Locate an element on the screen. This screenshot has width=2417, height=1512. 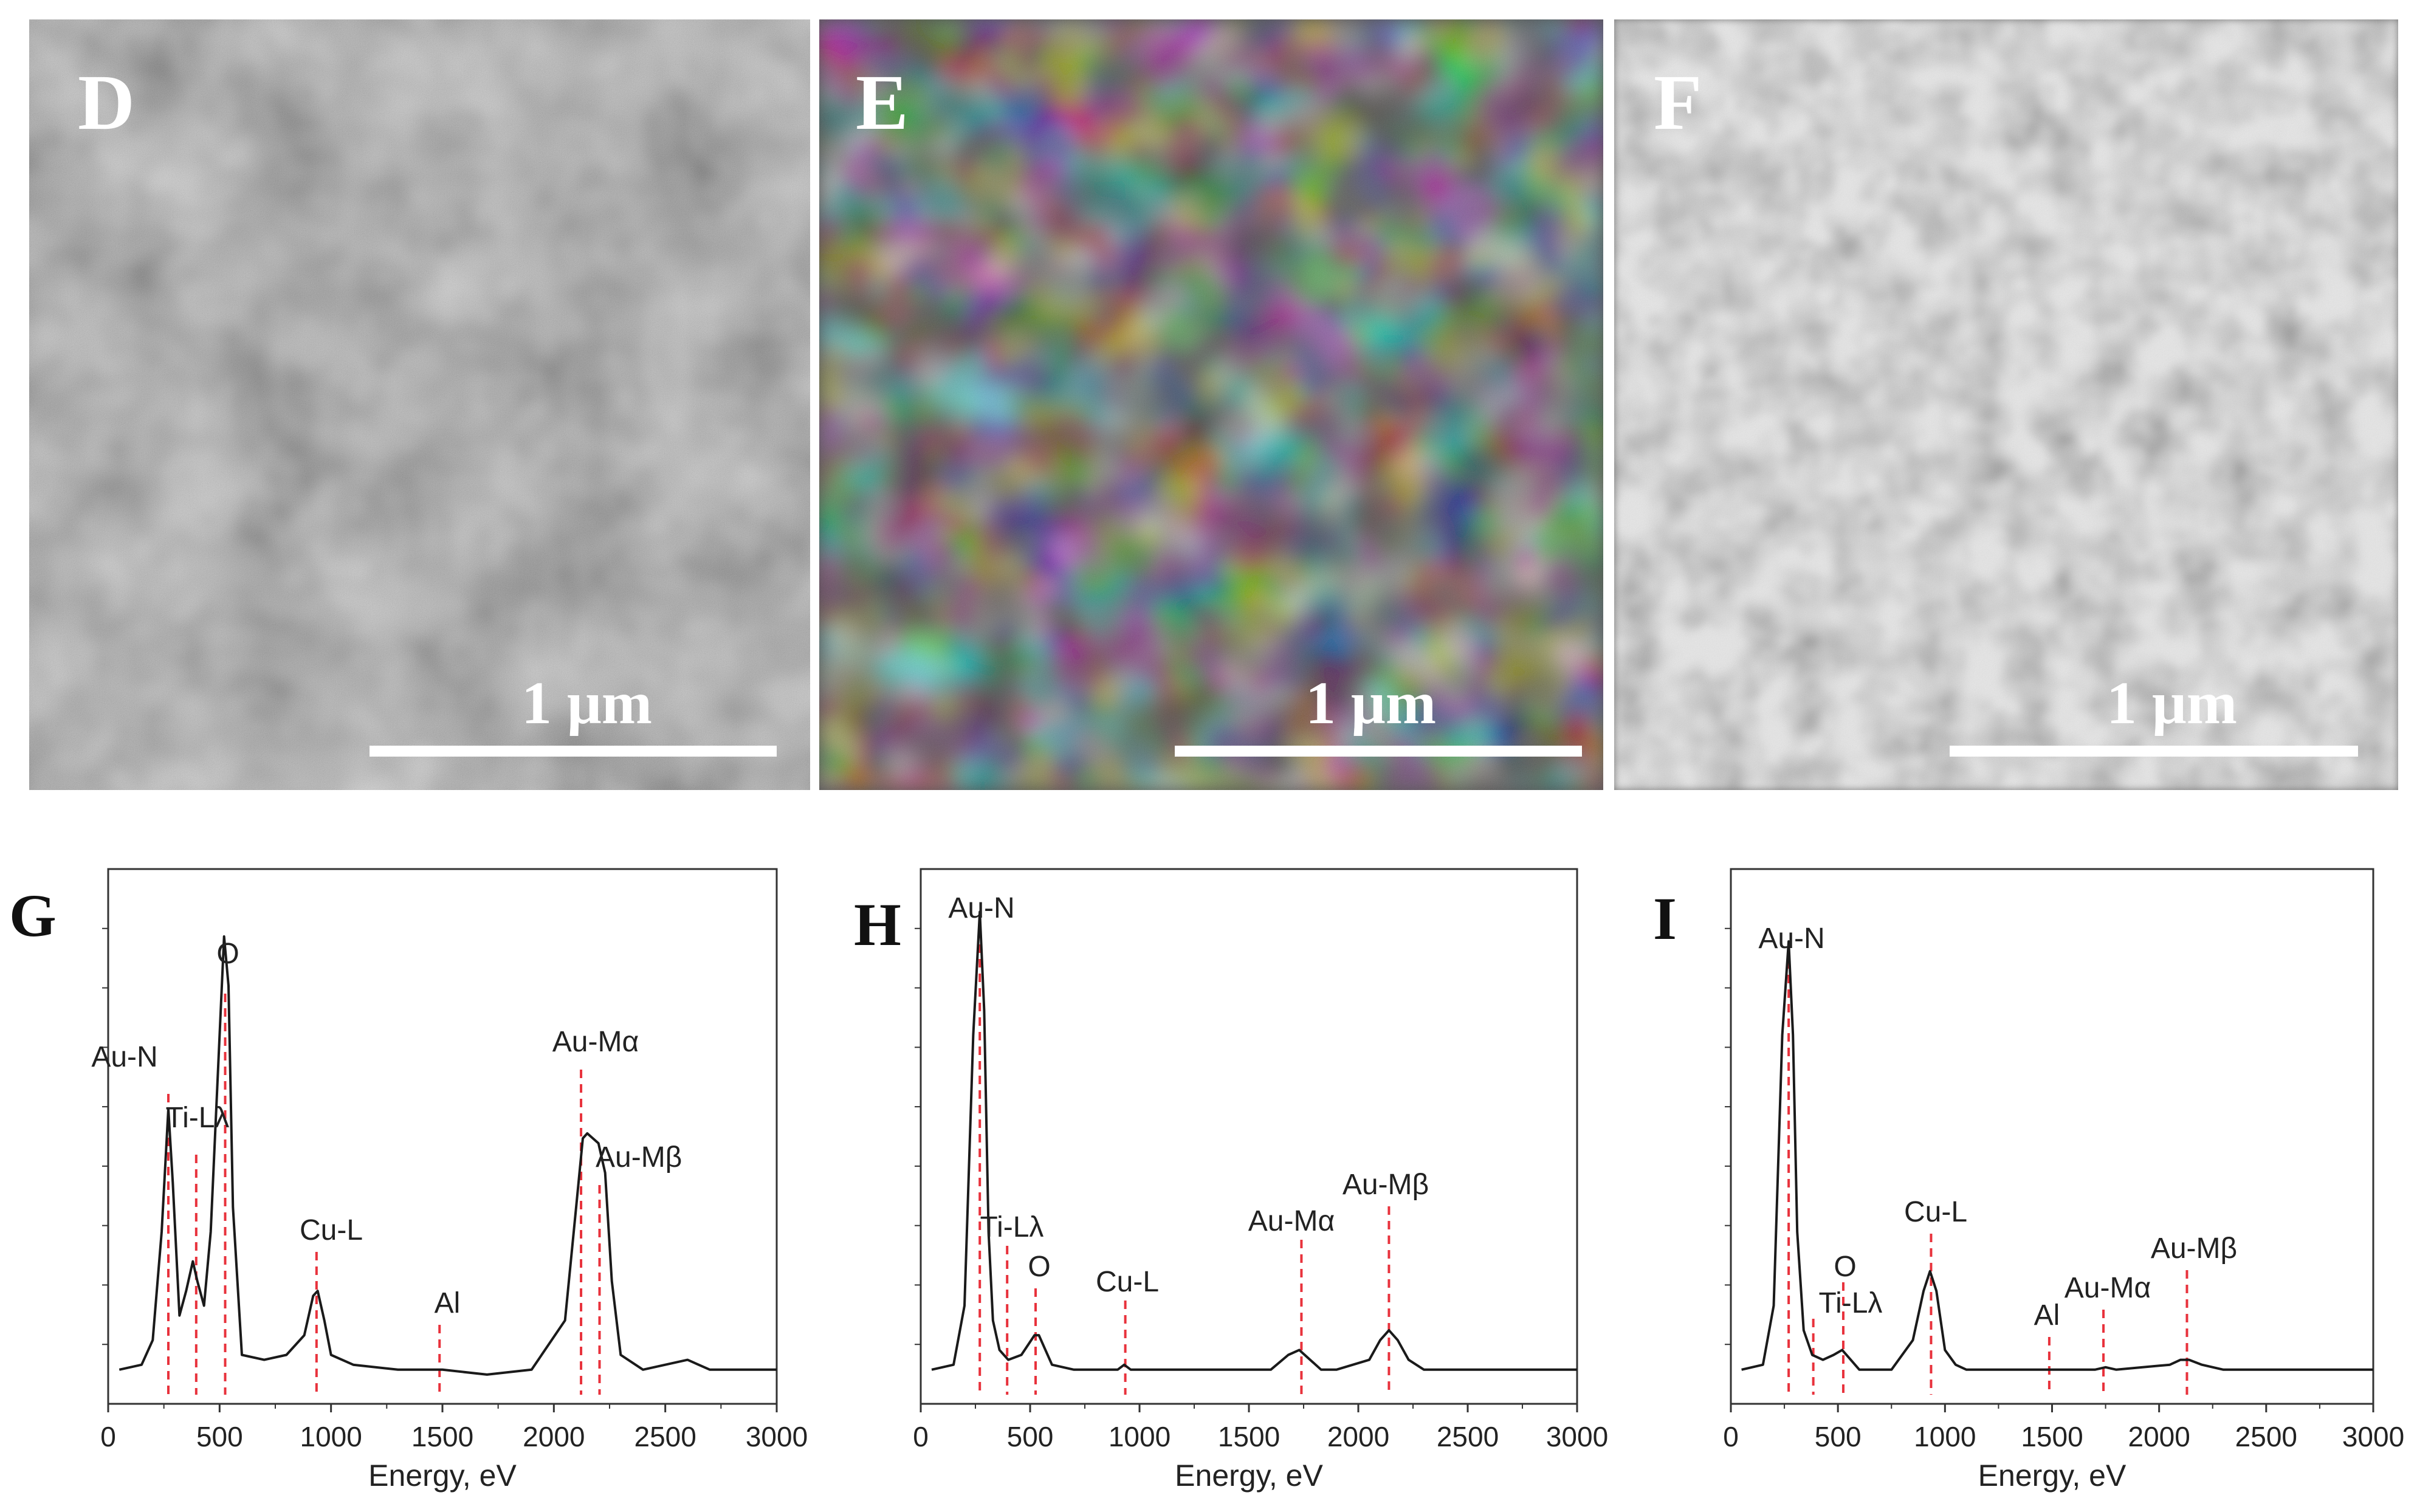
scale-bar-label-d: 1 μm is located at coordinates (586, 703).